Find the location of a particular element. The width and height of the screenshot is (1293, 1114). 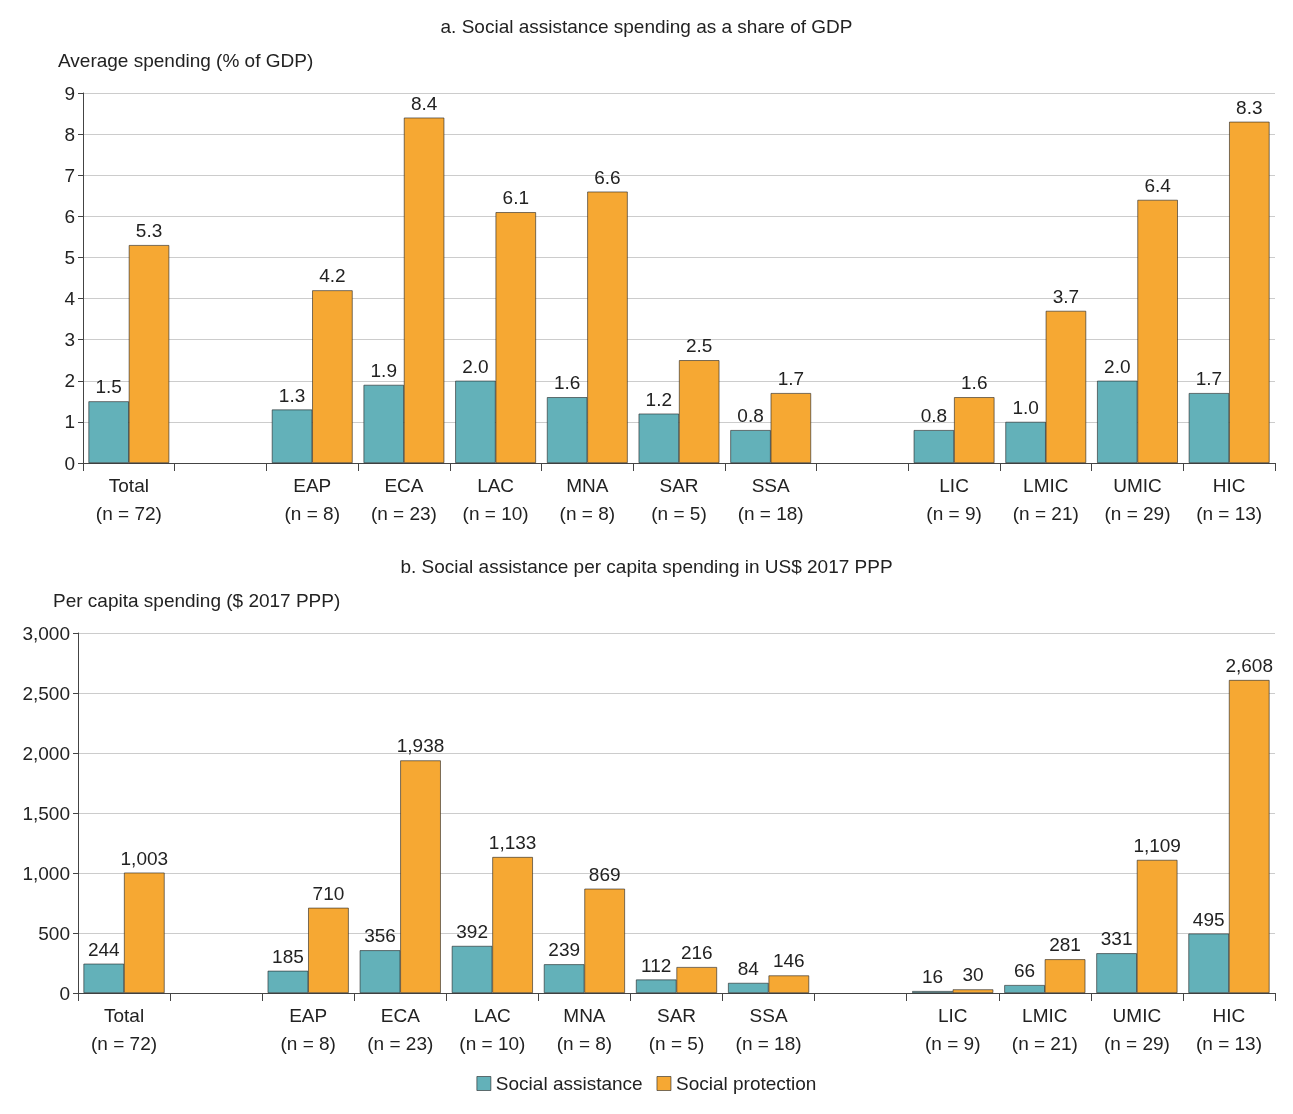

y-tick-label: 3 is located at coordinates (69, 340).